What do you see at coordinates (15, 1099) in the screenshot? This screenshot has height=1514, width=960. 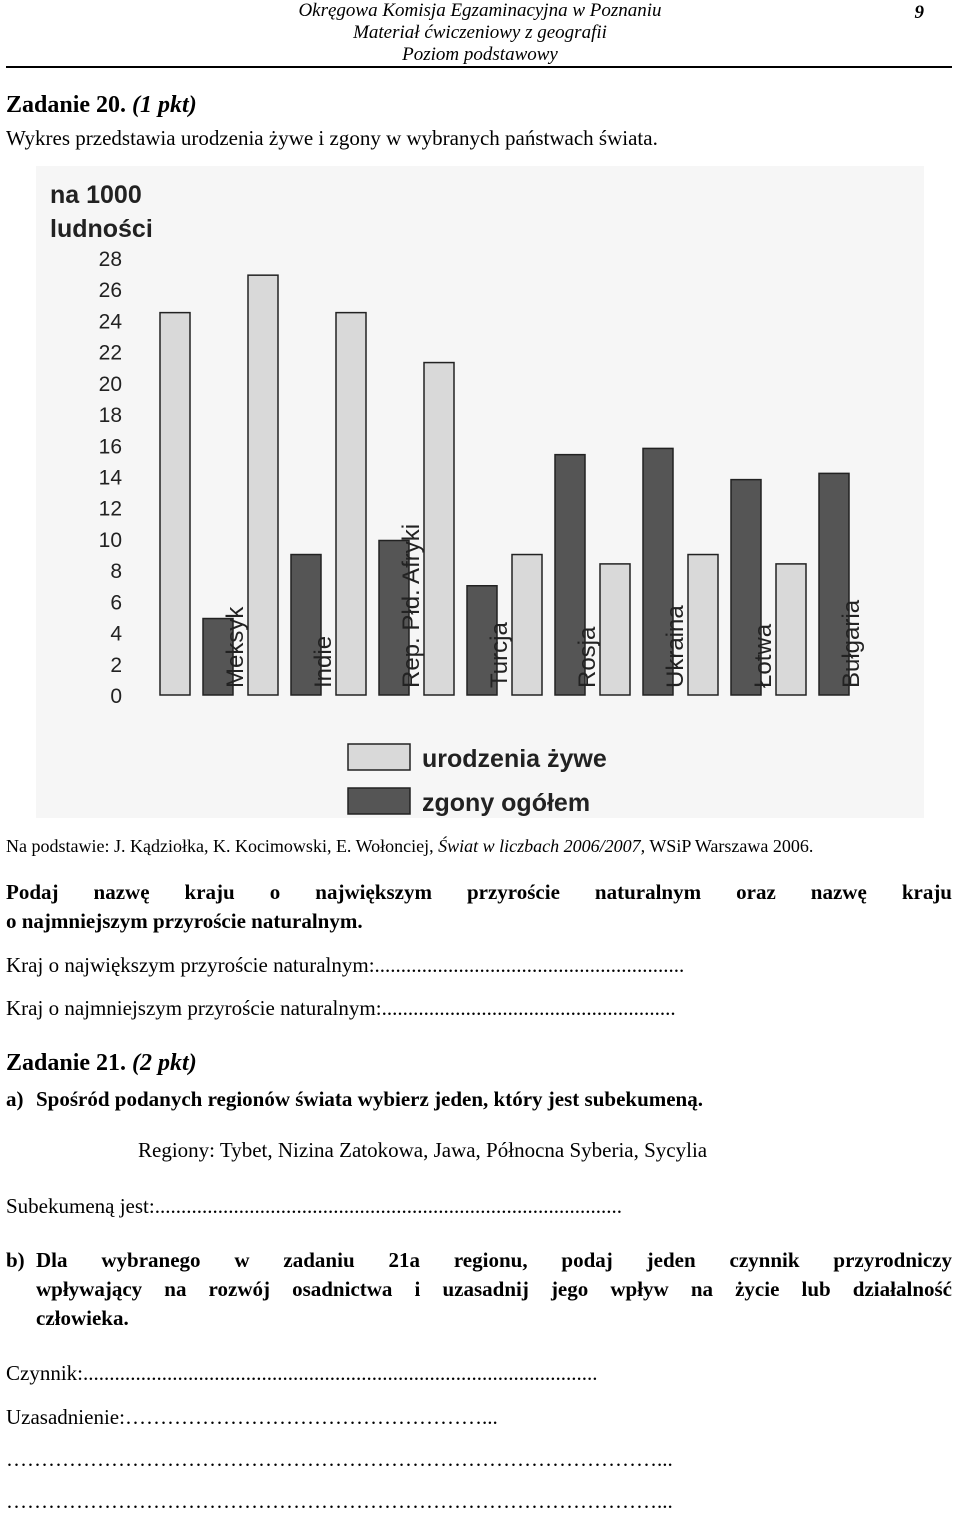 I see `task21a-label: a)` at bounding box center [15, 1099].